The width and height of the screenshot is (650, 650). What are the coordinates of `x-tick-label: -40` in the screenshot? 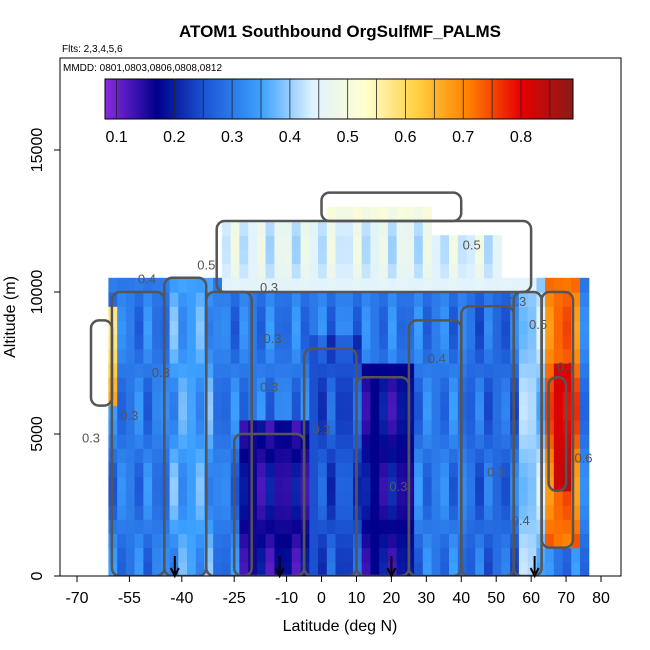 It's located at (181, 598).